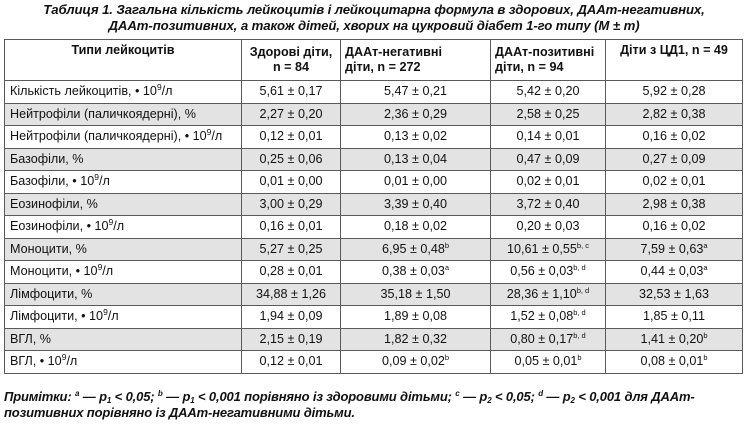  I want to click on value-cell: 5,27 ± 0,25, so click(291, 249).